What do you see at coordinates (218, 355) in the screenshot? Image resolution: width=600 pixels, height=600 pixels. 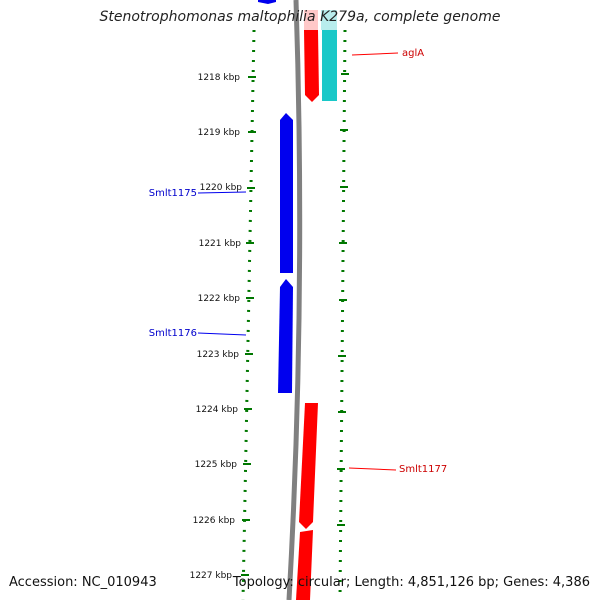 I see `tick-label: 1223 kbp` at bounding box center [218, 355].